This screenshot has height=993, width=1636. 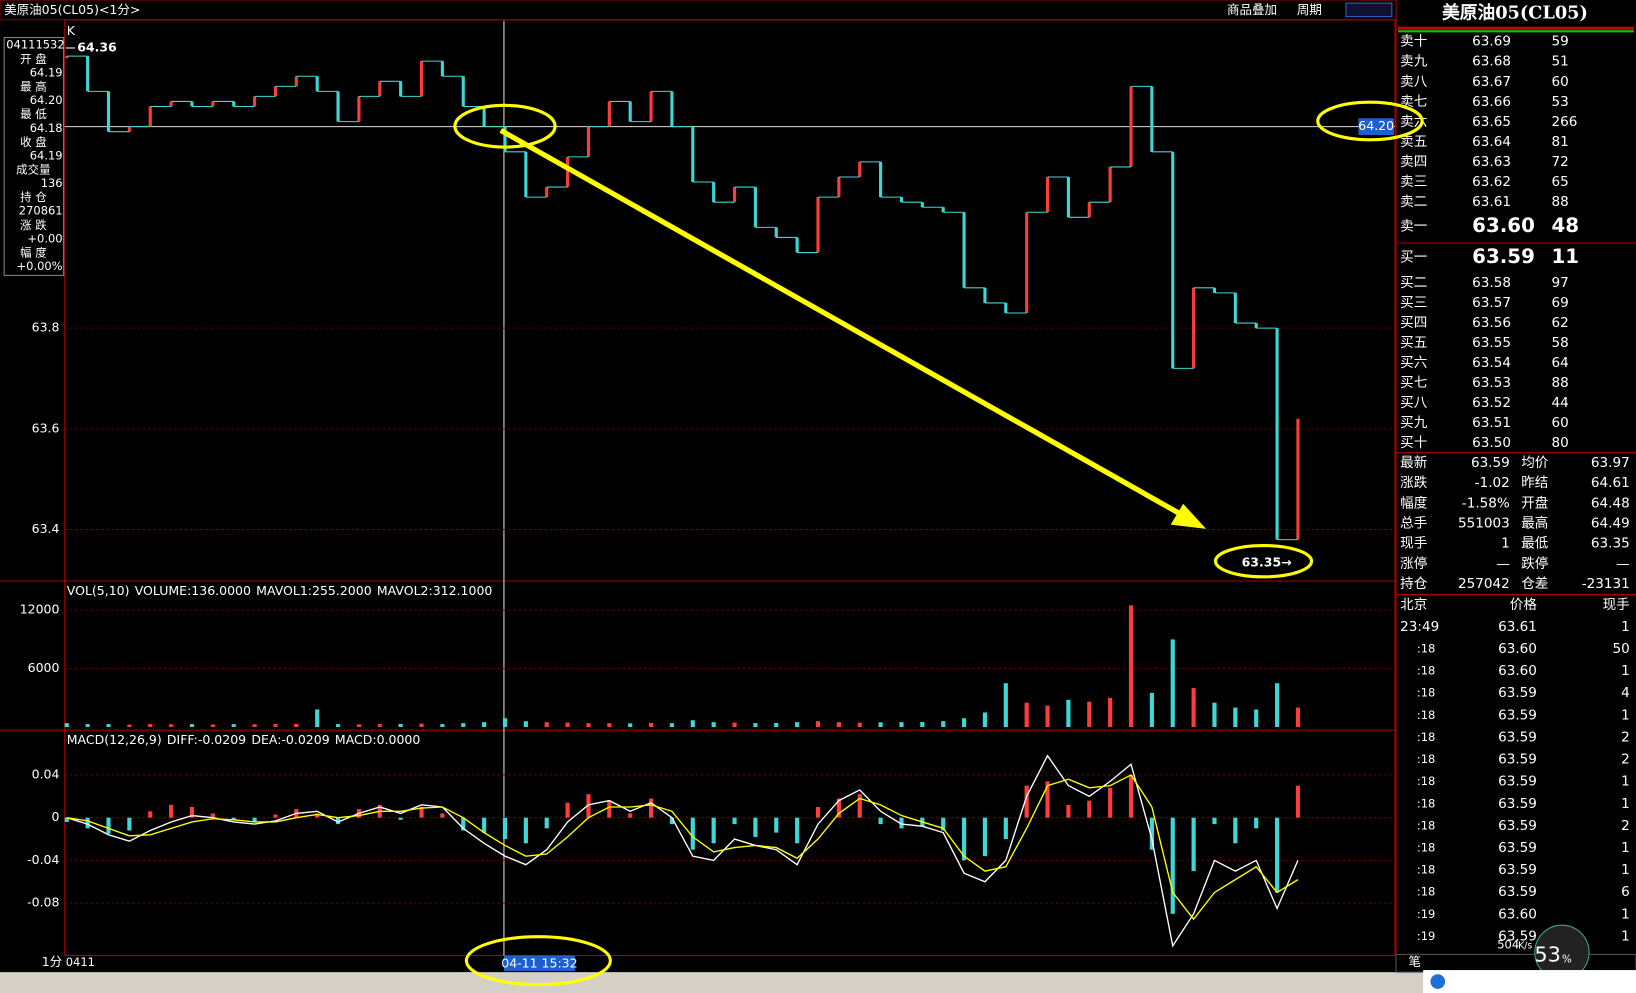 I want to click on book-label: 买一, so click(x=1413, y=258).